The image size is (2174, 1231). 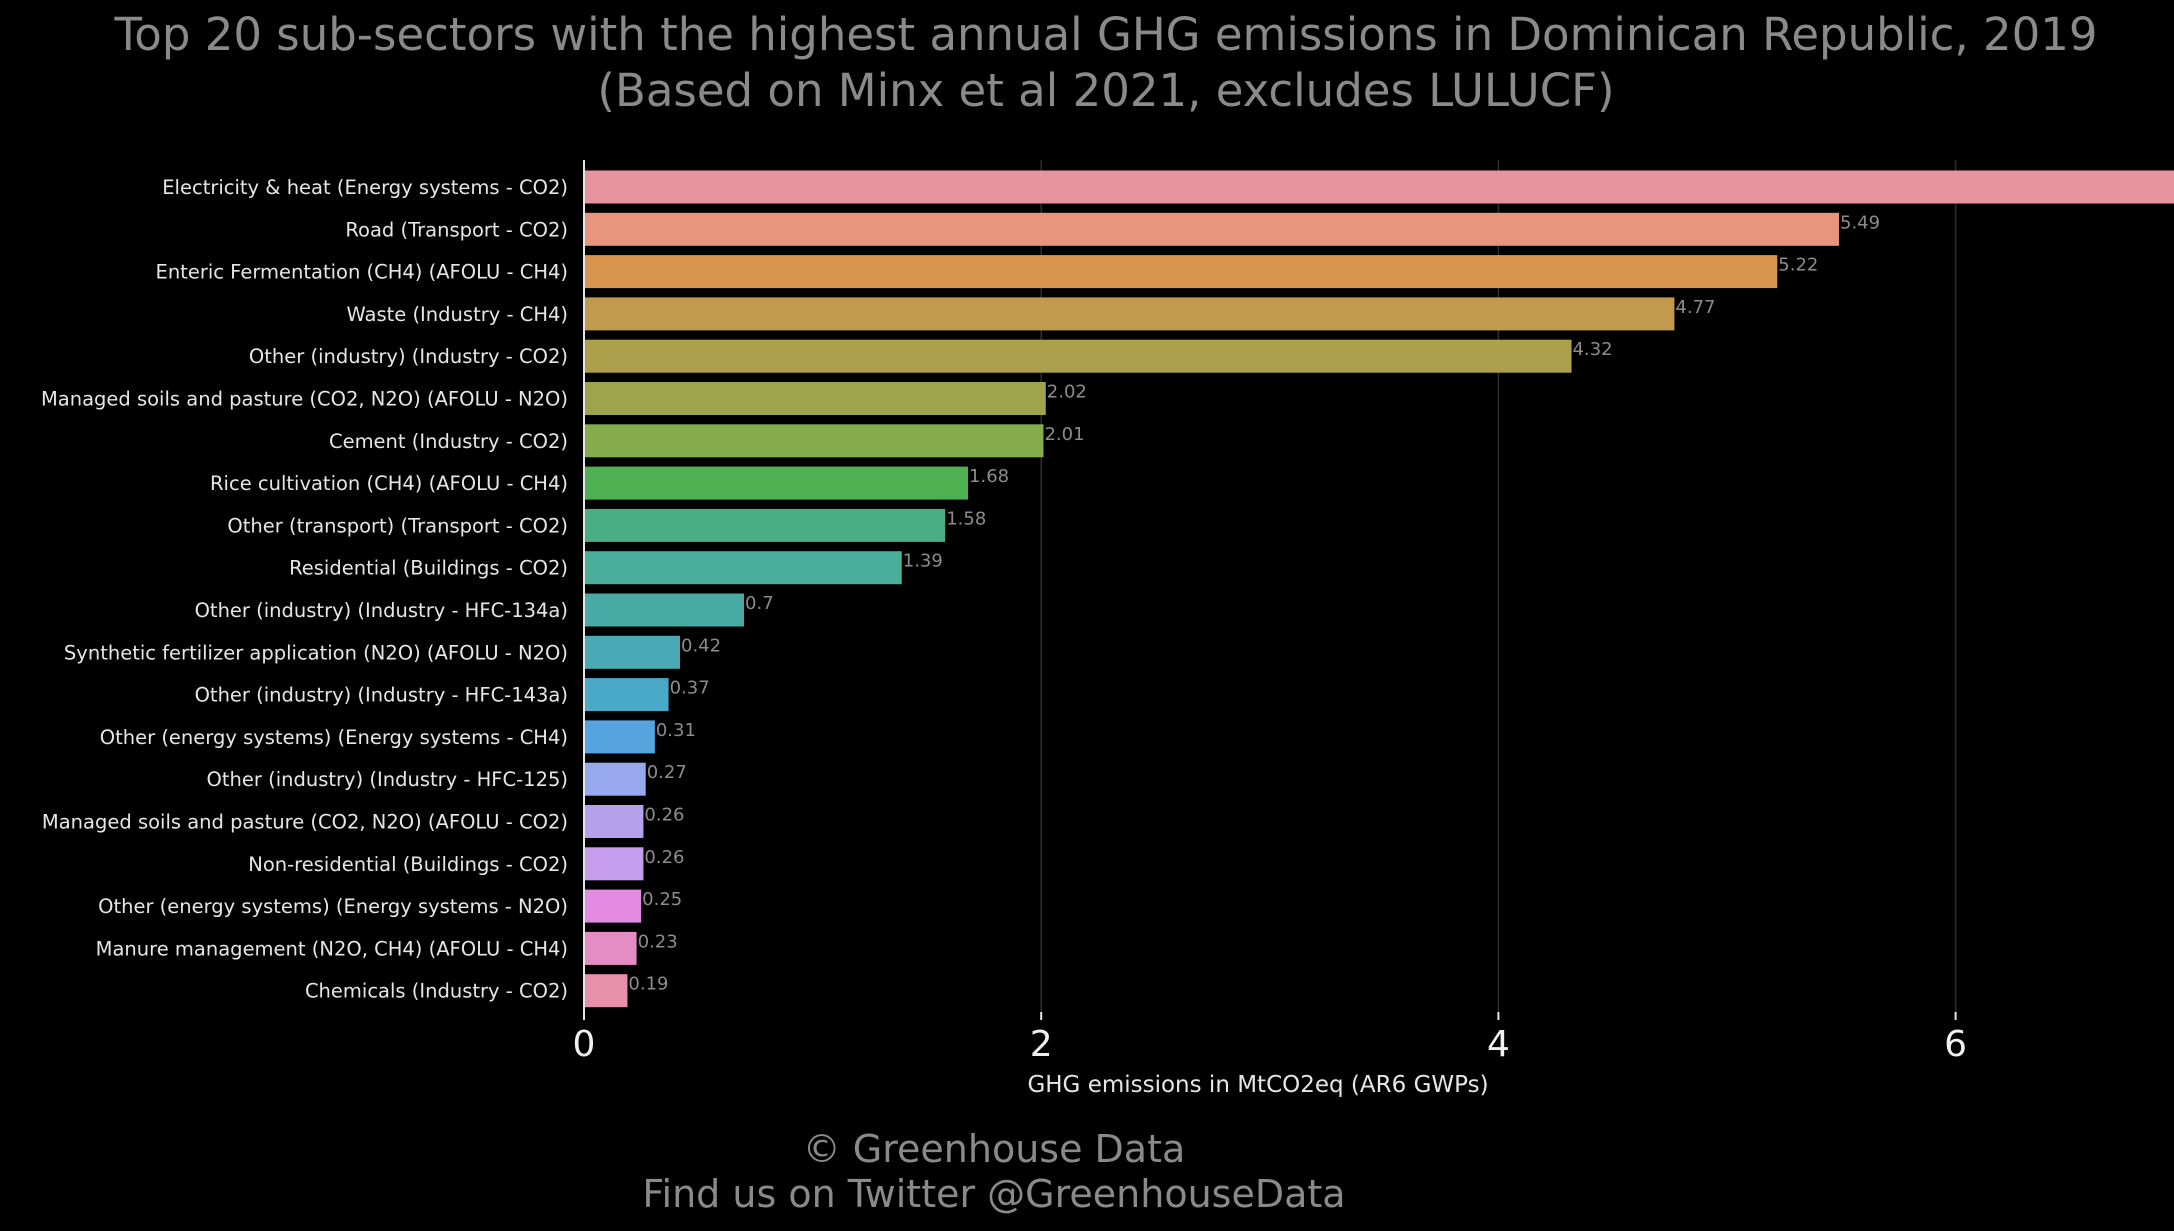 I want to click on value-label: 0.27, so click(x=667, y=772).